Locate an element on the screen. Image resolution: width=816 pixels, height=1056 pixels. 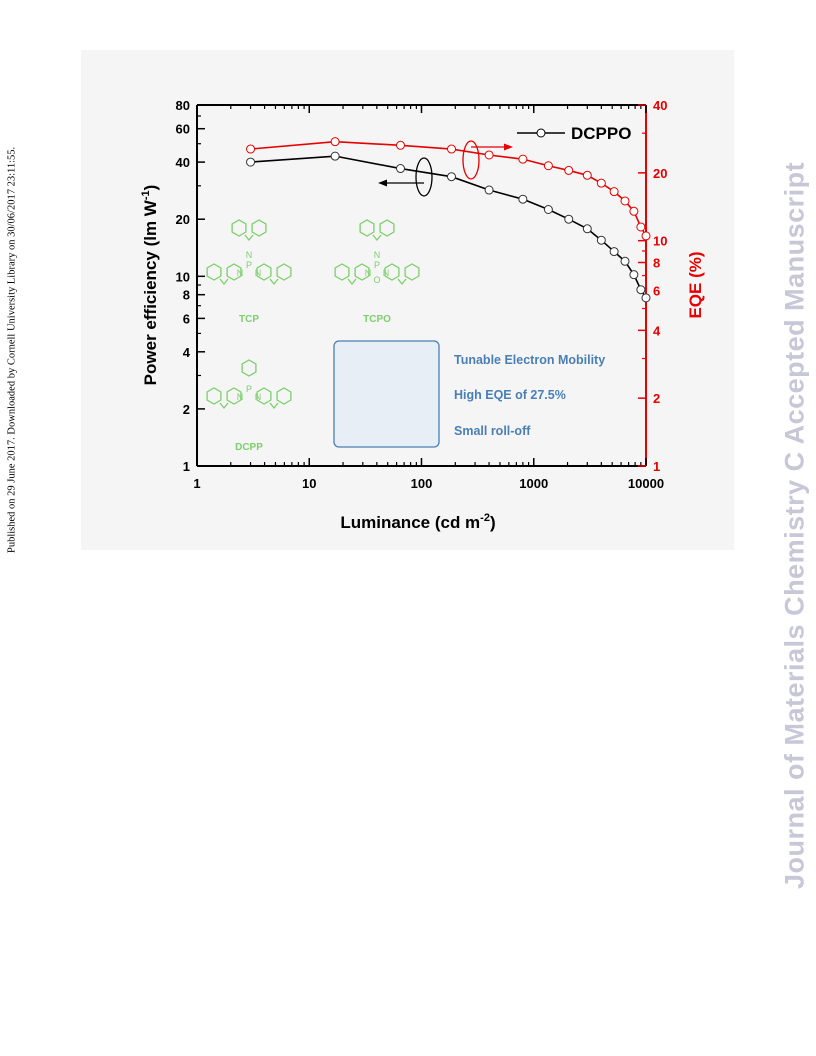
x-tick-label: 1000 is located at coordinates (533, 483).